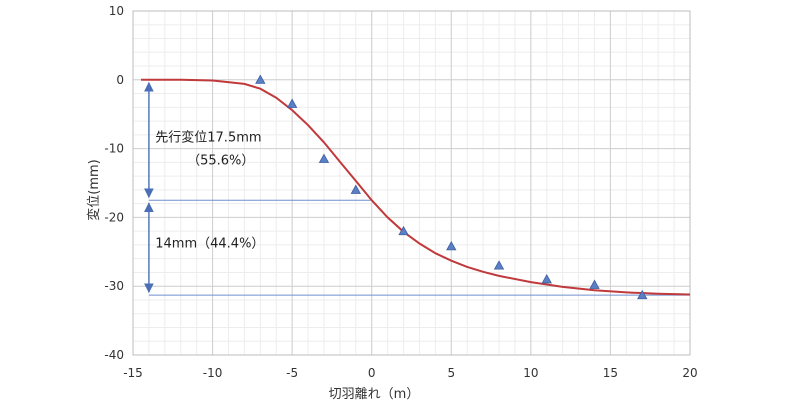 Image resolution: width=800 pixels, height=407 pixels. Describe the element at coordinates (114, 183) in the screenshot. I see `y-tick-labels: 10 0 -10 -20 -30 -40` at that location.